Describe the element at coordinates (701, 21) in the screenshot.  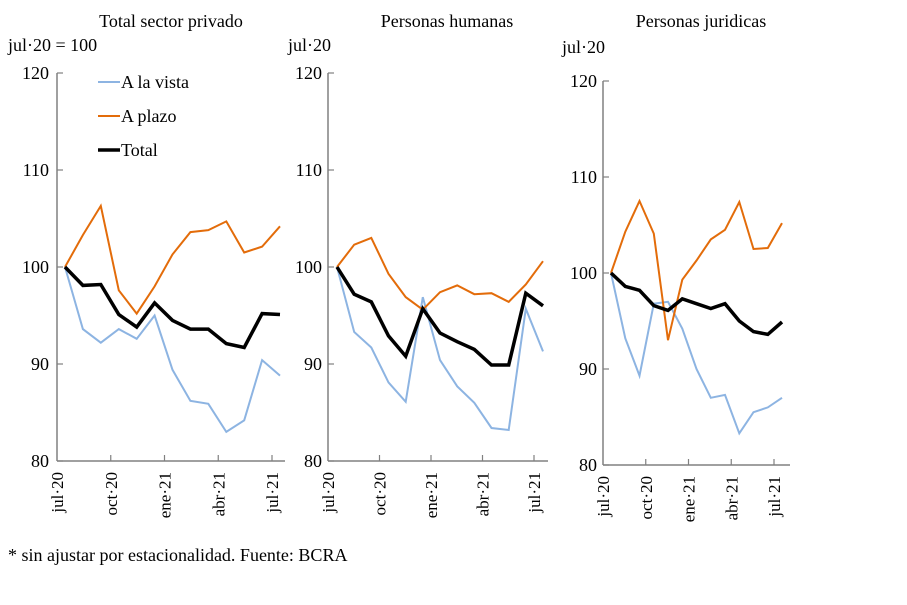
I see `chart-title: Personas juridicas` at that location.